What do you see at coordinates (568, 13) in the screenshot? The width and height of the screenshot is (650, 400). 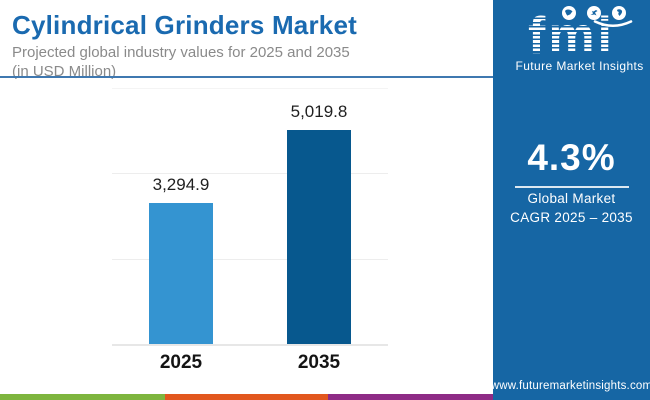 I see `globe-americas-icon` at bounding box center [568, 13].